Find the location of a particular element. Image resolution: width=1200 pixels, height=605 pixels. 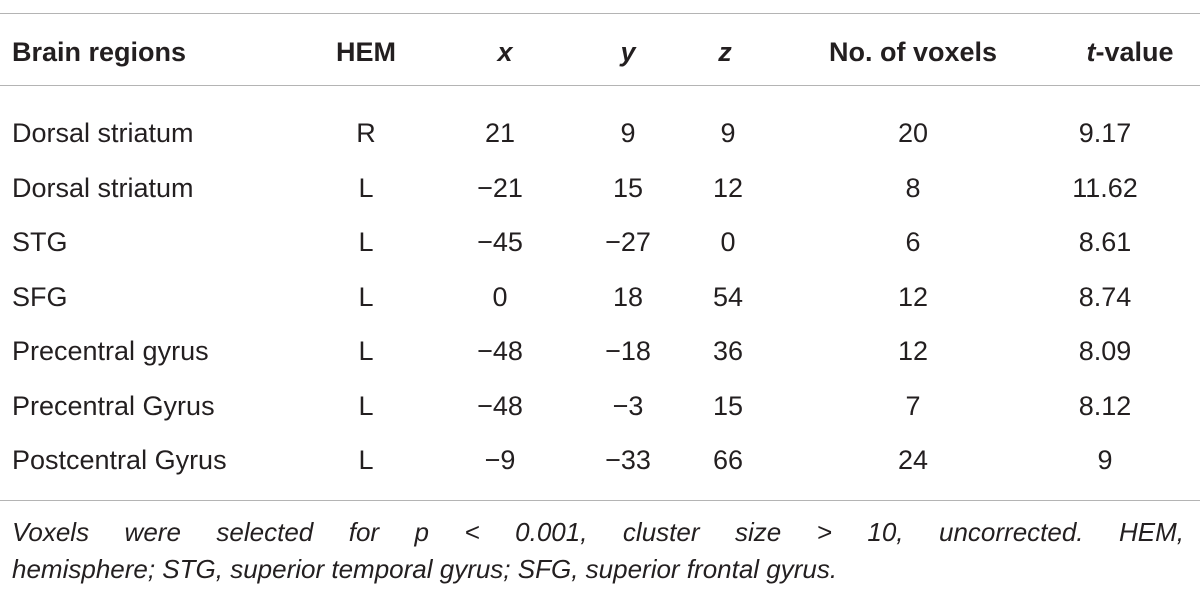

column-header-italic: t is located at coordinates (1091, 52).